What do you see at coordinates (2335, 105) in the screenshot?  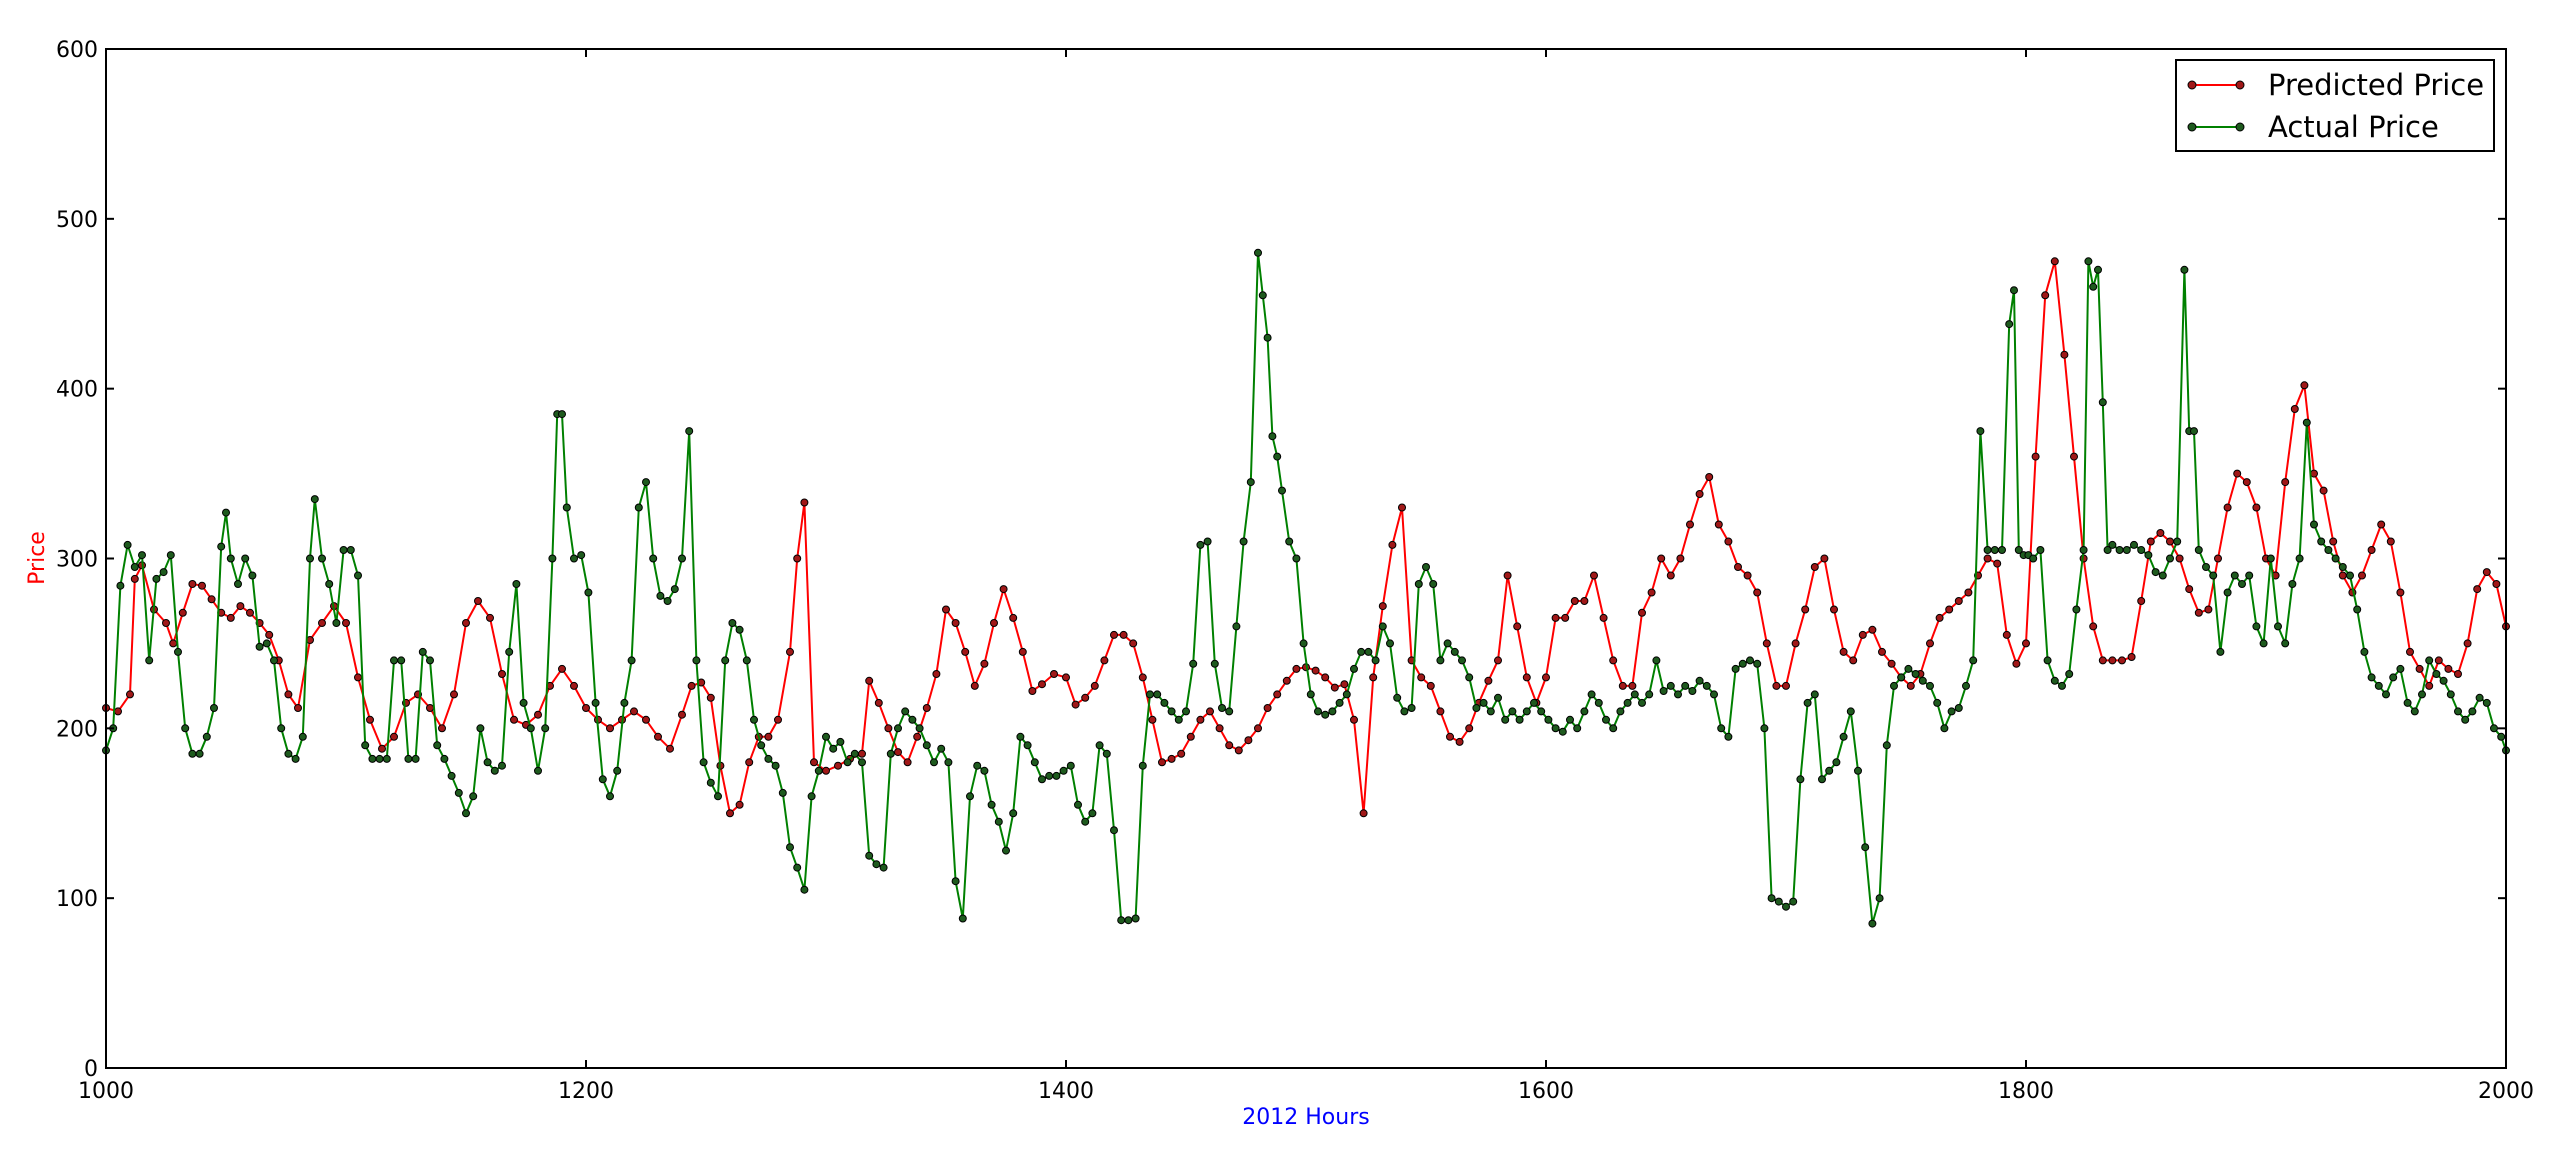 I see `legend: Predicted Price Actual Price` at bounding box center [2335, 105].